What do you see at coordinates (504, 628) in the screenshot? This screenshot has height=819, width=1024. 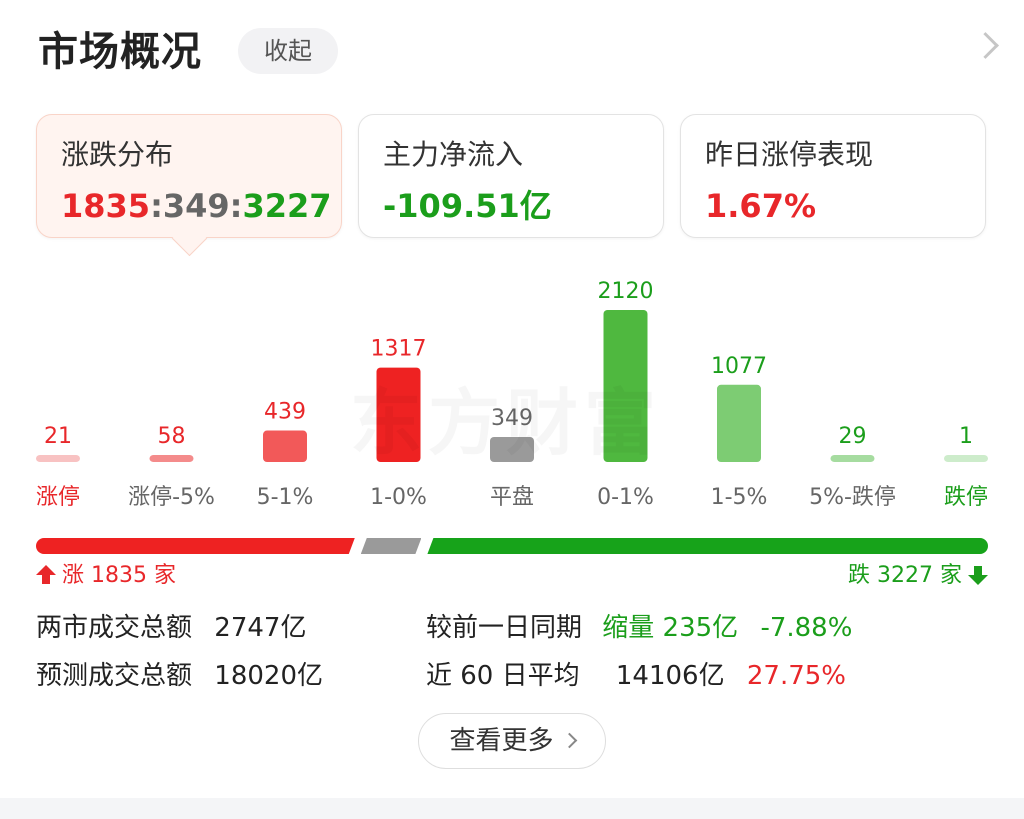 I see `stat-label: 较前一日同期` at bounding box center [504, 628].